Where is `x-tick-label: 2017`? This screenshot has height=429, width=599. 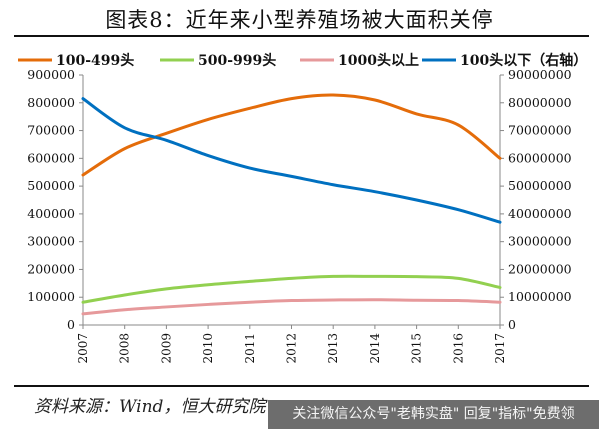
x-tick-label: 2017 is located at coordinates (500, 348).